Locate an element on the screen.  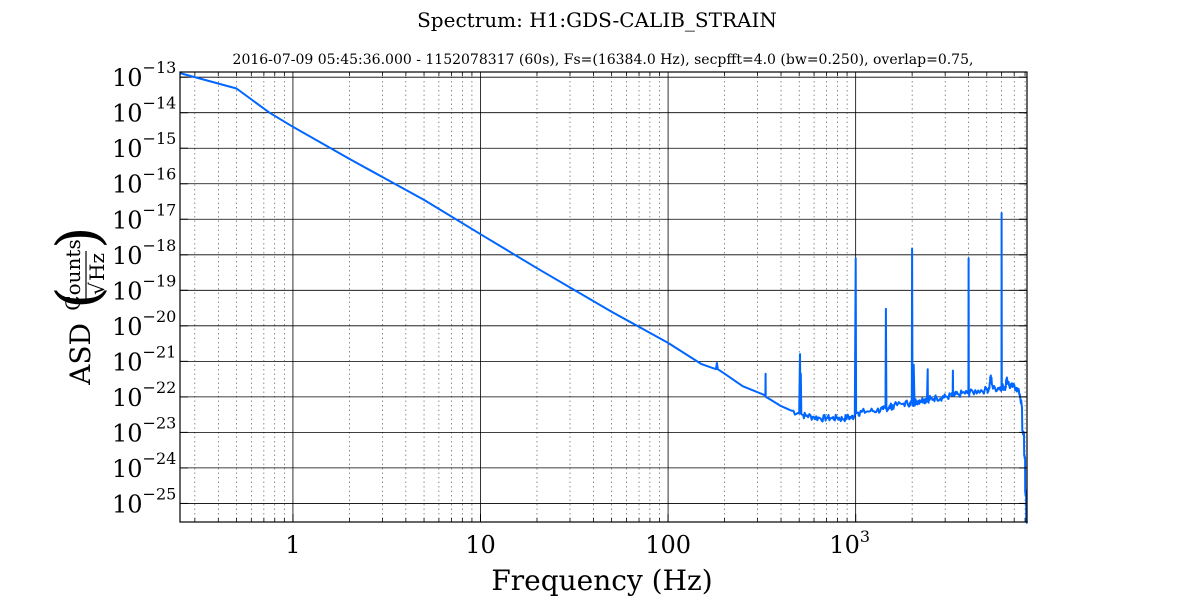
chart-title: Spectrum: H1:GDS-CALIB_STRAIN is located at coordinates (597, 20).